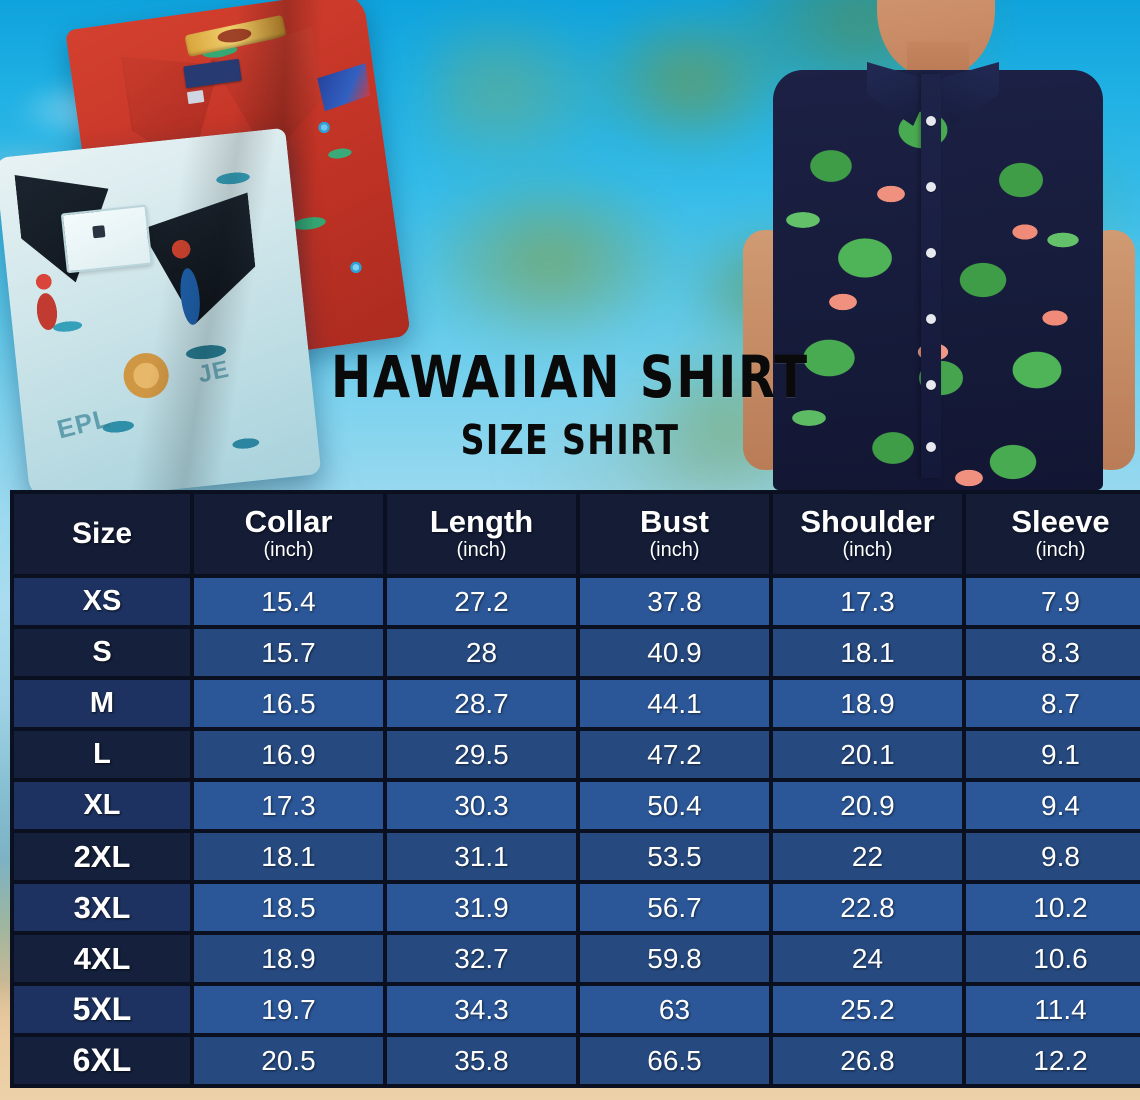 Image resolution: width=1140 pixels, height=1100 pixels. I want to click on shoulder-cell: 20.9, so click(867, 805).